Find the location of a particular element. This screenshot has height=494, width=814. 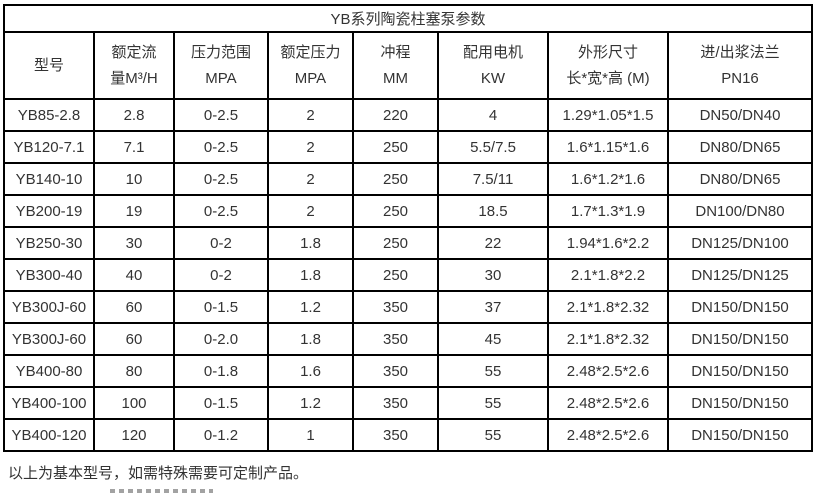

table-cell: 5.5/7.5 is located at coordinates (493, 147).